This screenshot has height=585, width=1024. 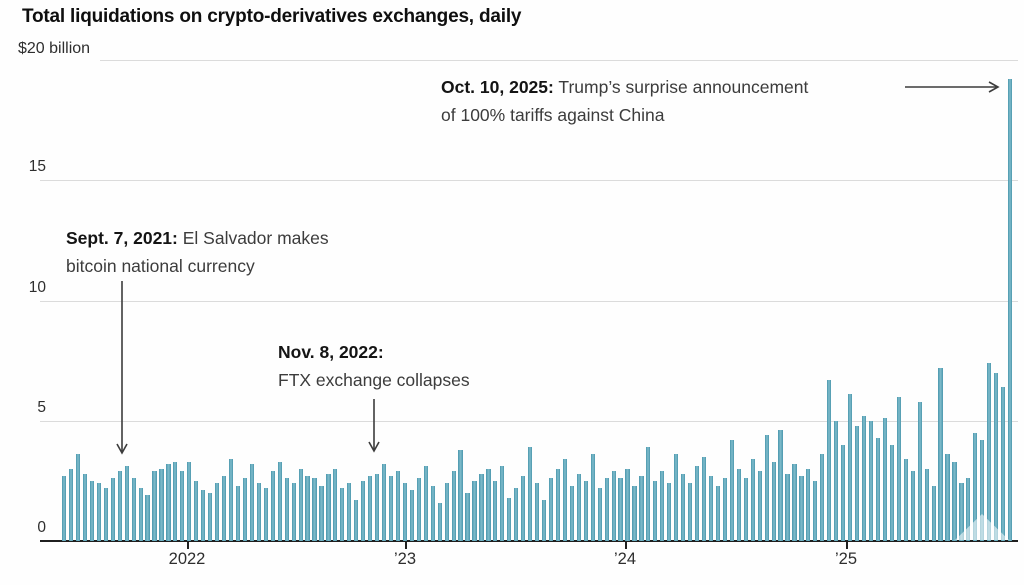 What do you see at coordinates (253, 238) in the screenshot?
I see `annotation-text: El Salvador makes` at bounding box center [253, 238].